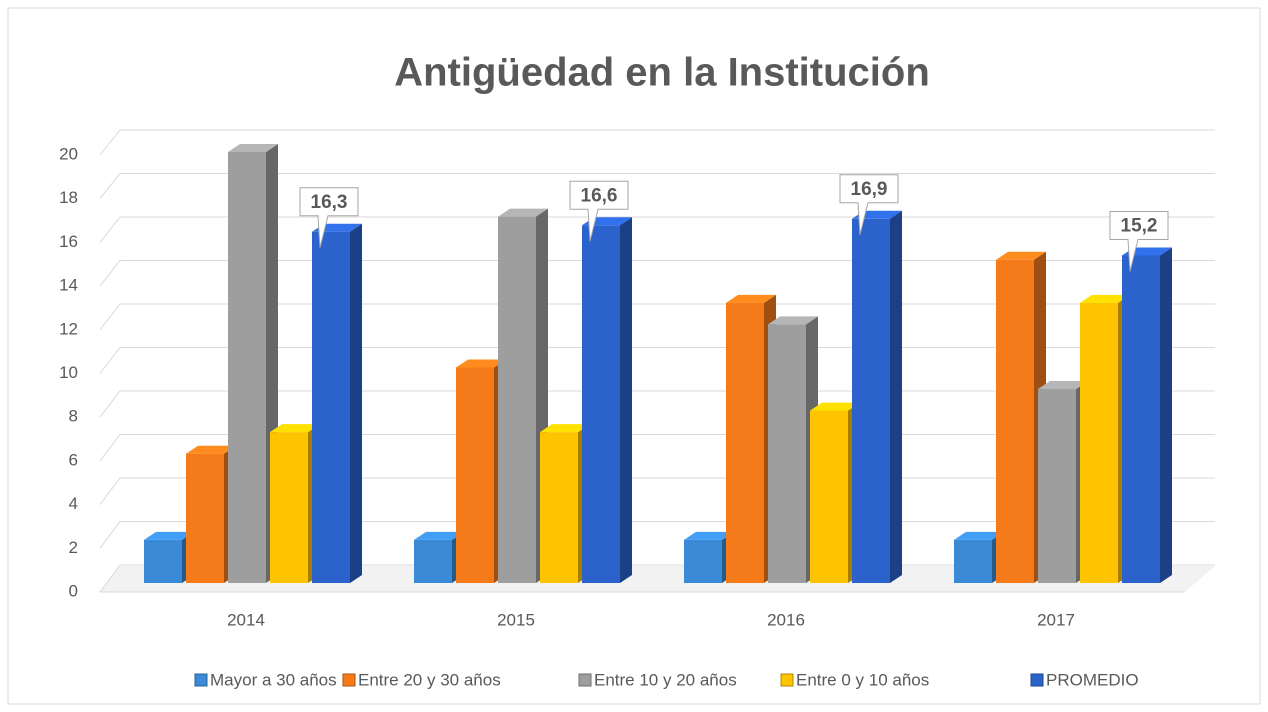 Image resolution: width=1268 pixels, height=712 pixels. I want to click on y-tick-label: 18, so click(68, 197).